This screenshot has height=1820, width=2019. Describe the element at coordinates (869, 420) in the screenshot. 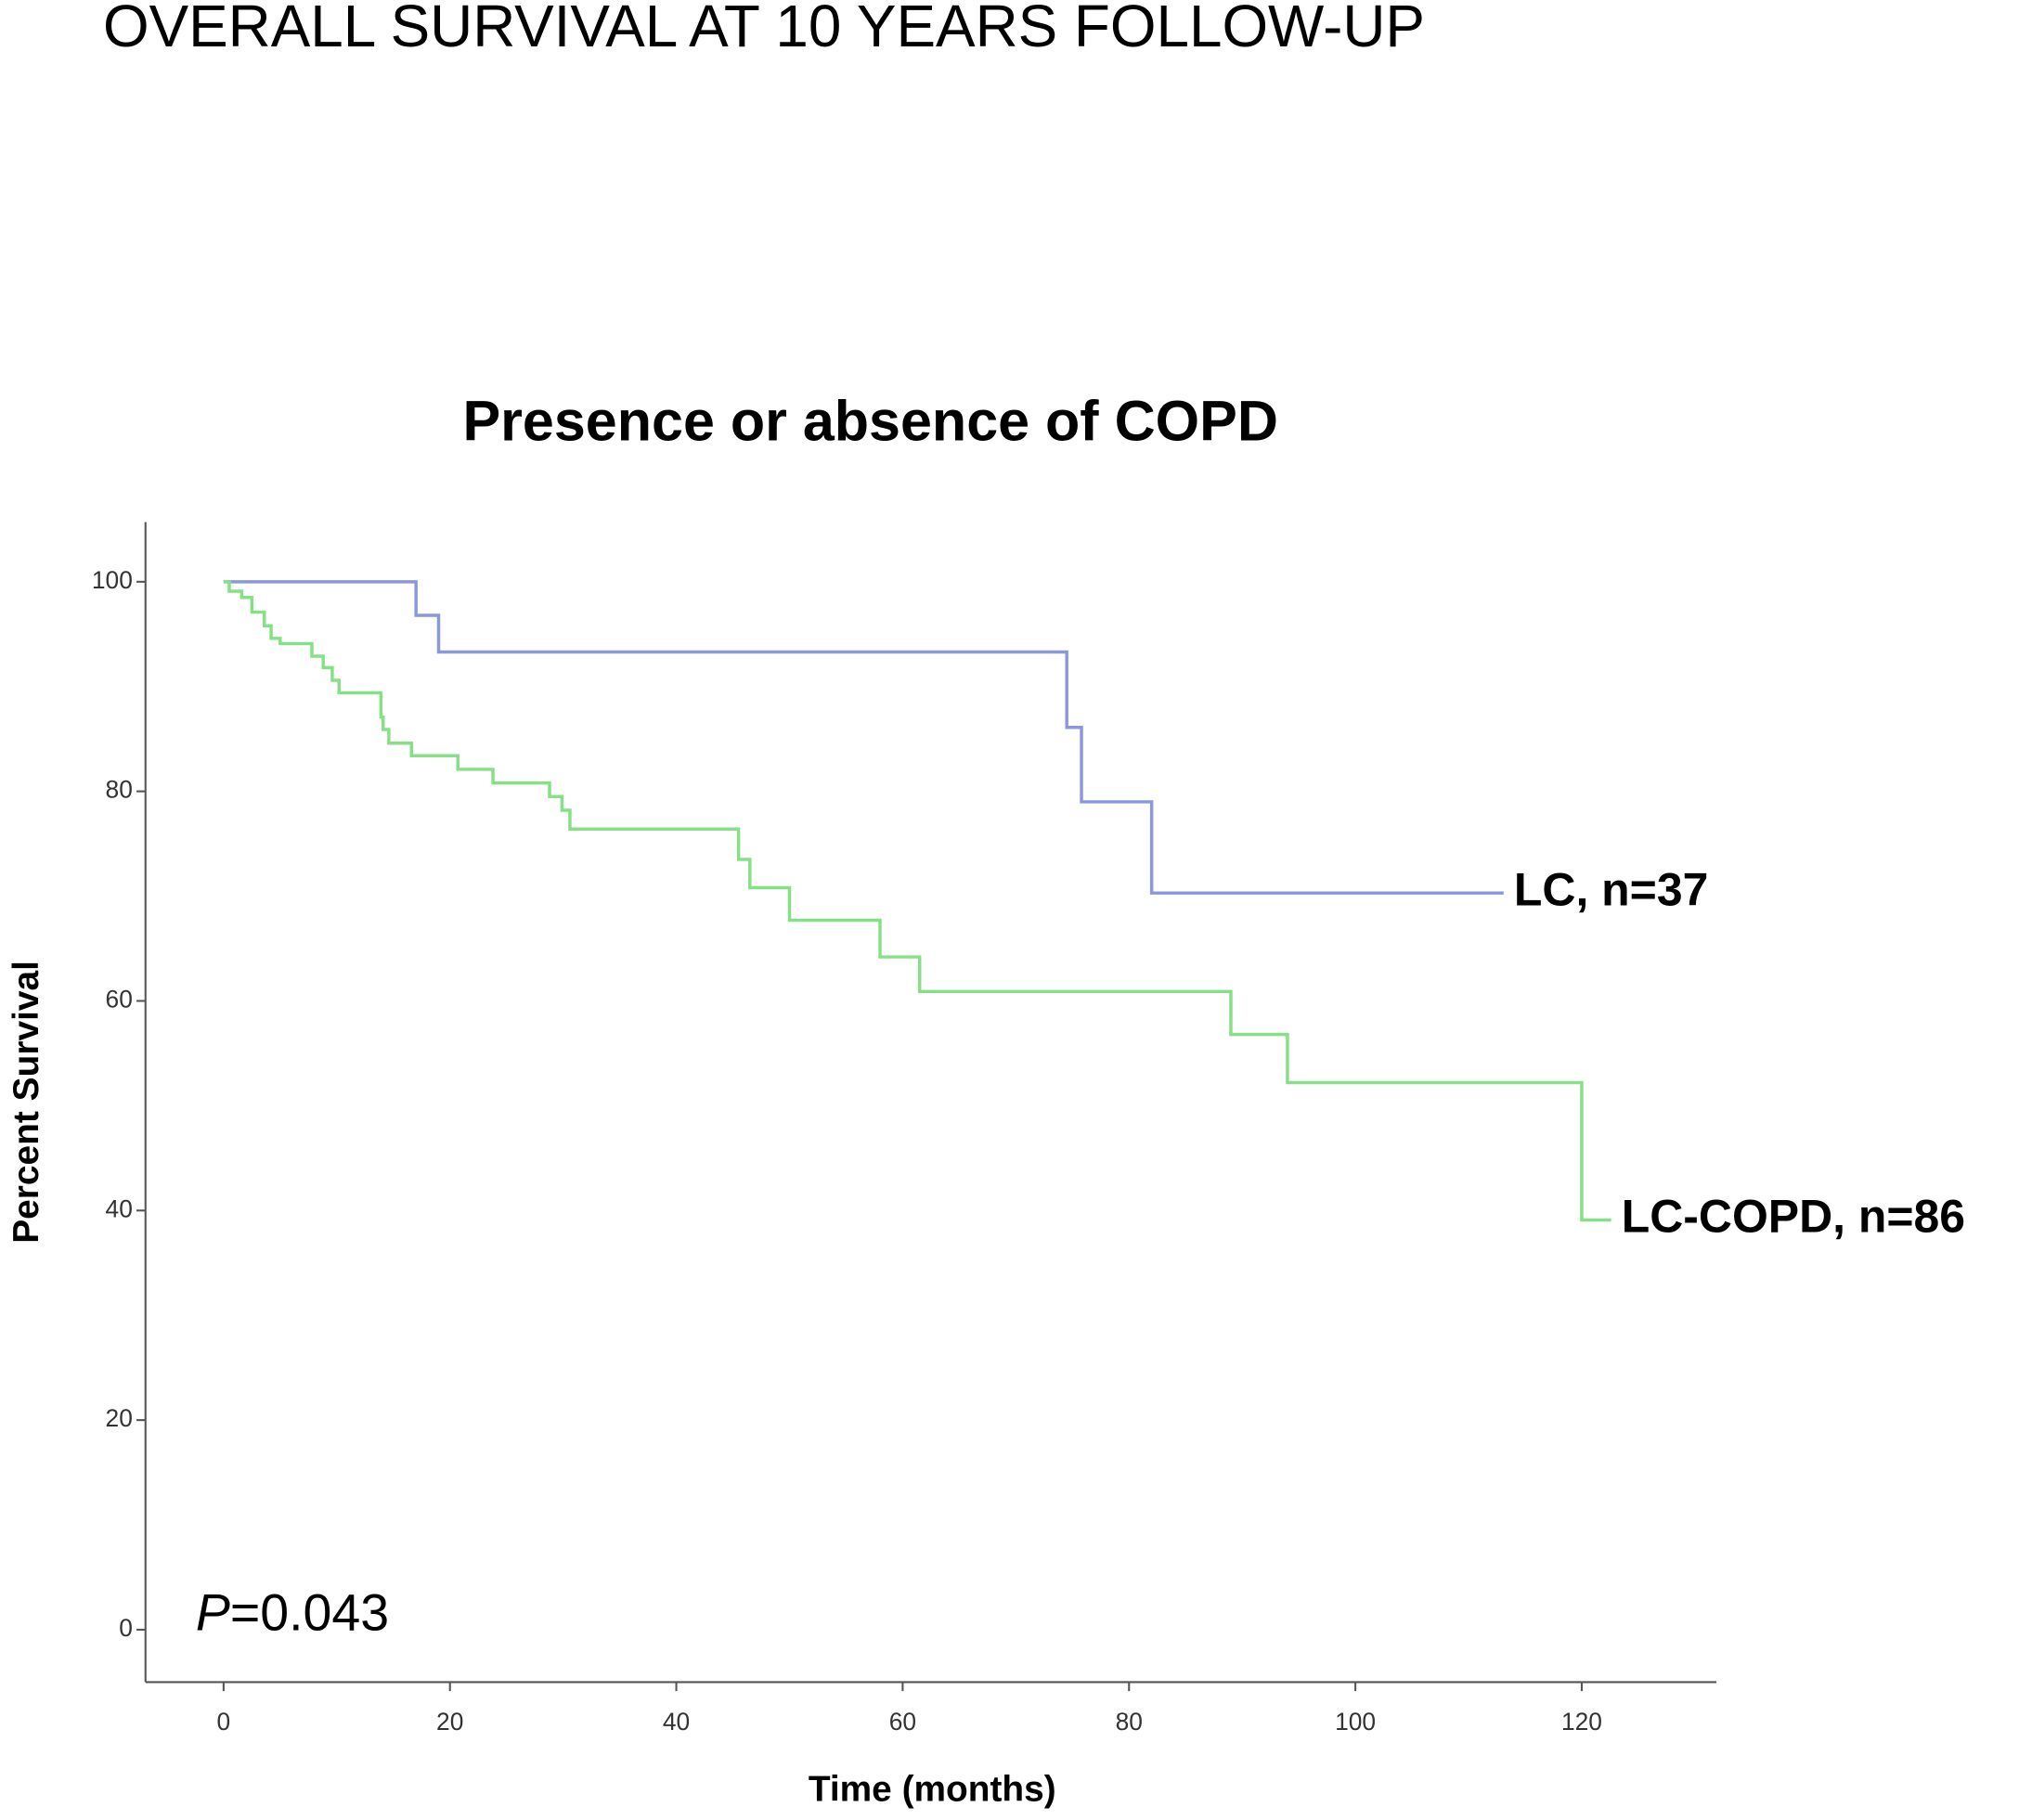

I see `chart-title: Presence or absence of COPD` at that location.